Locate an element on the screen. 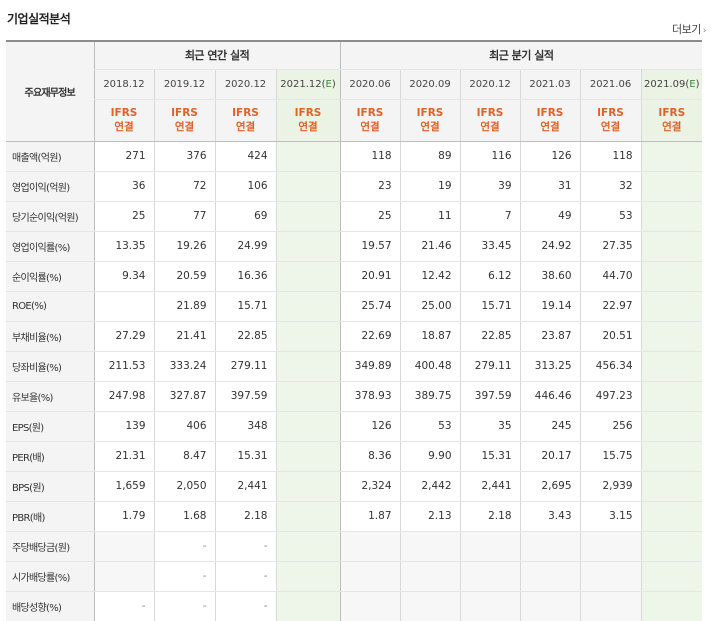 The image size is (720, 621). table-cell: 376 is located at coordinates (184, 156).